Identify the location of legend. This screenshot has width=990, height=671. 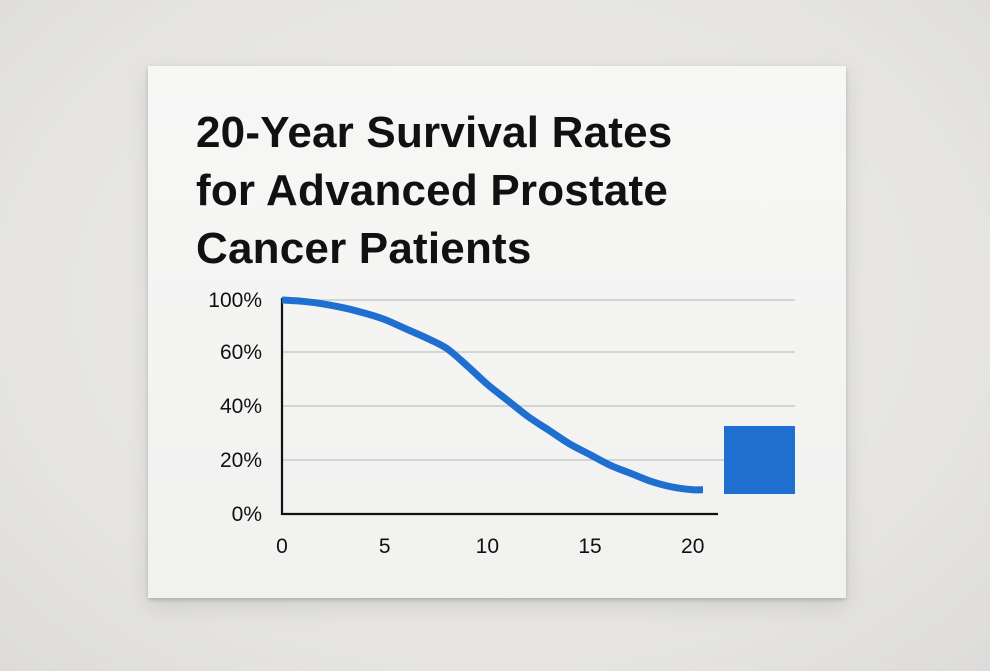
(759, 460).